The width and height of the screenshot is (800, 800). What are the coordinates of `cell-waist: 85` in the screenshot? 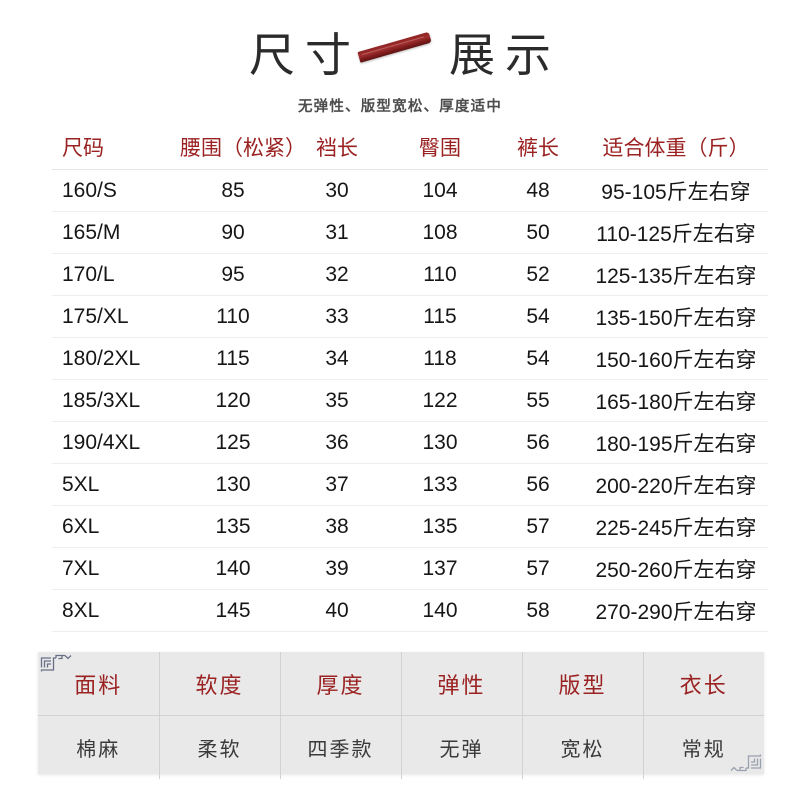 It's located at (233, 190).